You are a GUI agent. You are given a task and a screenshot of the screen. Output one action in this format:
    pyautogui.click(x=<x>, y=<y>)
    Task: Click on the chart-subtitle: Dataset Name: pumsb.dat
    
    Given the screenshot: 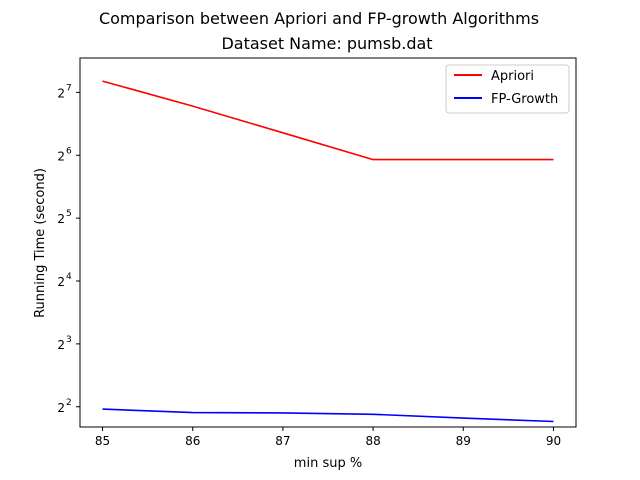 What is the action you would take?
    pyautogui.click(x=326, y=43)
    